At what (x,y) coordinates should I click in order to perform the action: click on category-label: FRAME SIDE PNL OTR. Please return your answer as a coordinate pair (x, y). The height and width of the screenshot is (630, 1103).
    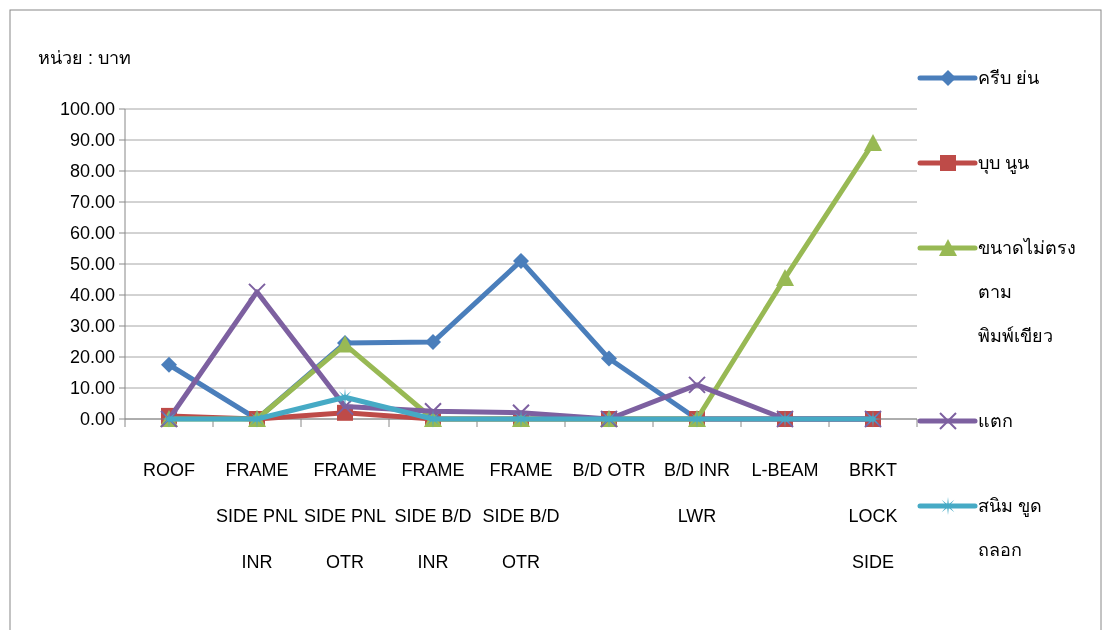
    Looking at the image, I should click on (345, 516).